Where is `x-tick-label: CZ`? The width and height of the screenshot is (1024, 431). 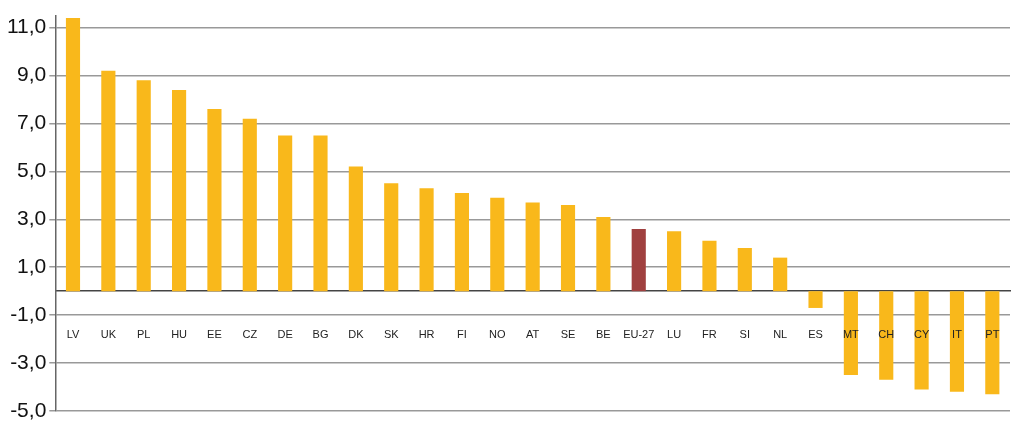
x-tick-label: CZ is located at coordinates (250, 334).